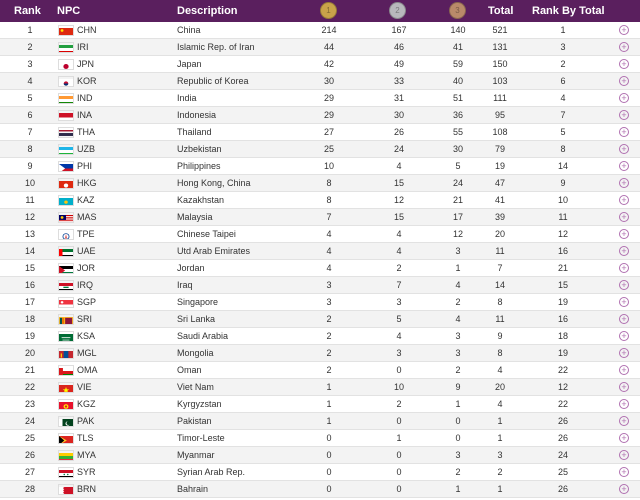  What do you see at coordinates (86, 149) in the screenshot?
I see `npc-code-cell: UZB` at bounding box center [86, 149].